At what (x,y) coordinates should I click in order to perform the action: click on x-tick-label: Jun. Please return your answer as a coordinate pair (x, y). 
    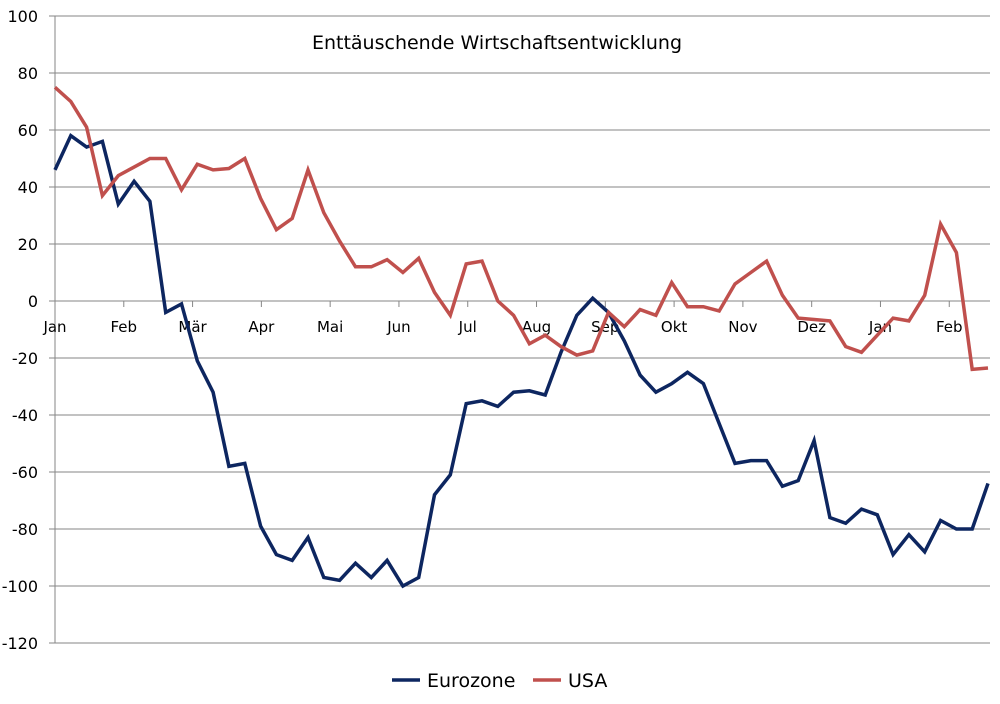
    Looking at the image, I should click on (398, 327).